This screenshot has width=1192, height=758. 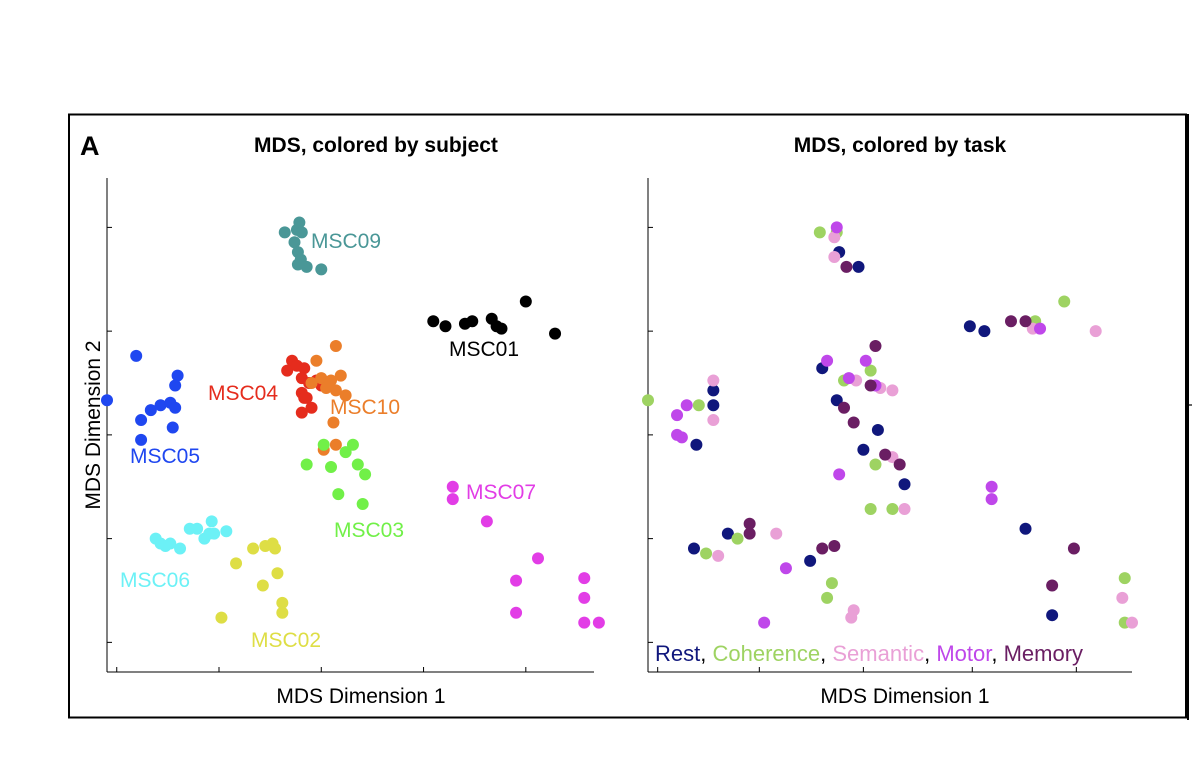 I want to click on panel-letter: A, so click(x=90, y=146).